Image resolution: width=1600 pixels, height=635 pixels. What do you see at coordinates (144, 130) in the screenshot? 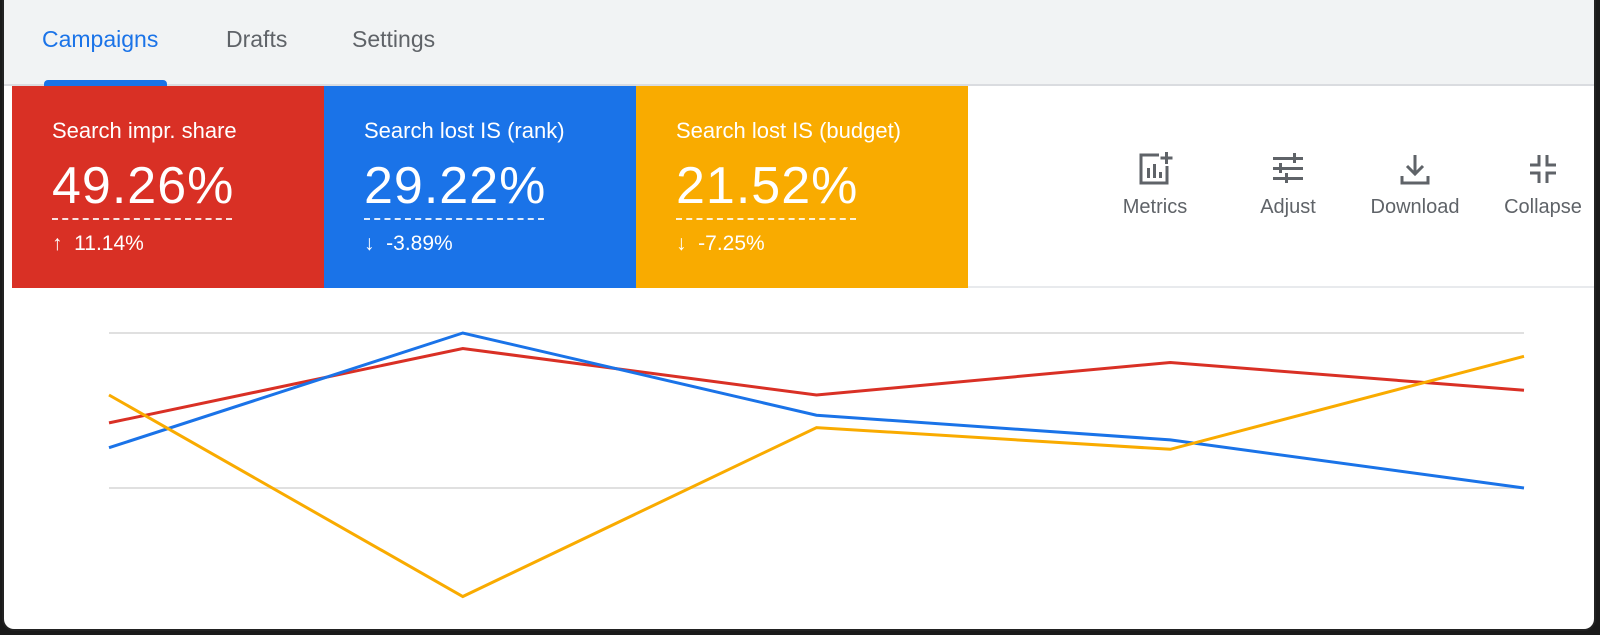
I see `scorecard-label: Search impr. share` at bounding box center [144, 130].